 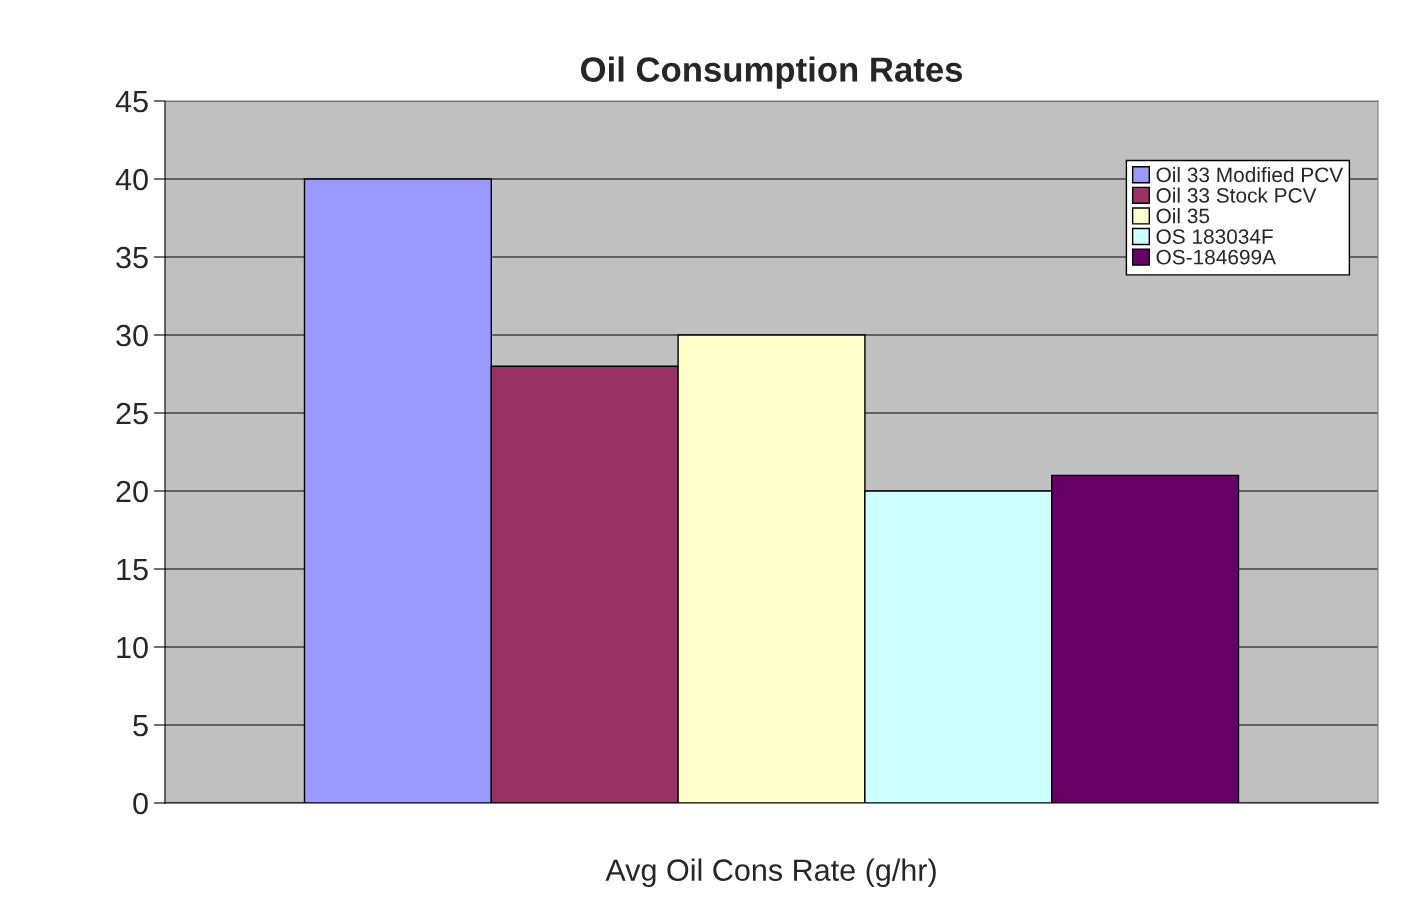 What do you see at coordinates (132, 570) in the screenshot?
I see `y-tick-label: 15` at bounding box center [132, 570].